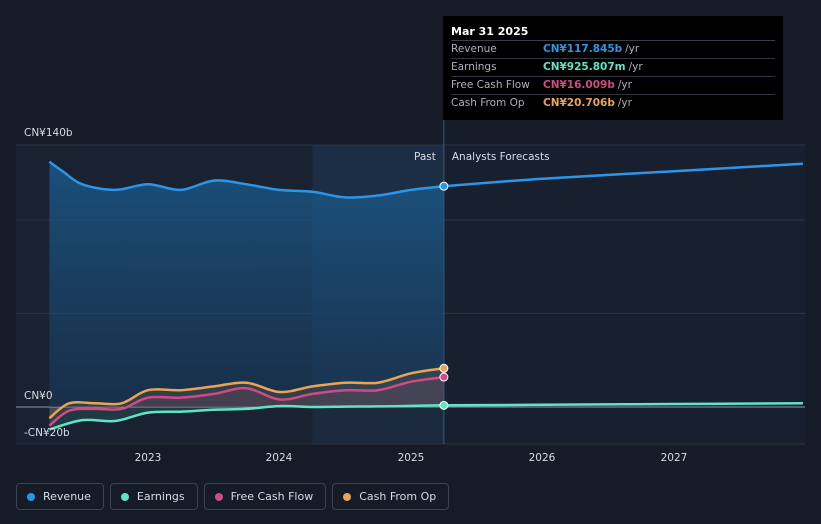 This screenshot has height=524, width=821. Describe the element at coordinates (148, 458) in the screenshot. I see `x-tick-label: 2023` at that location.